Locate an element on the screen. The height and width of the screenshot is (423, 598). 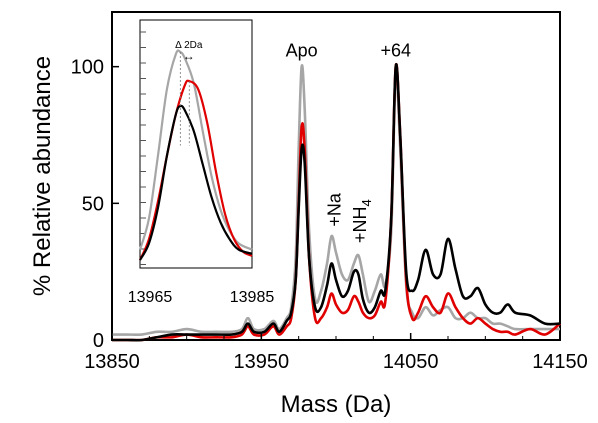
inset-x-tick-label: 13985 is located at coordinates (252, 297).